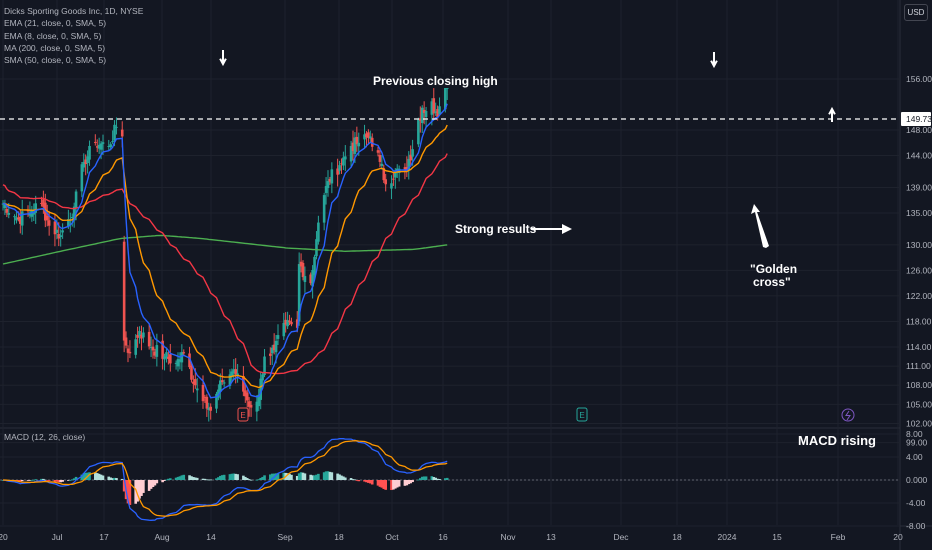 The image size is (932, 550). What do you see at coordinates (551, 229) in the screenshot?
I see `strong-results-arrow-icon` at bounding box center [551, 229].